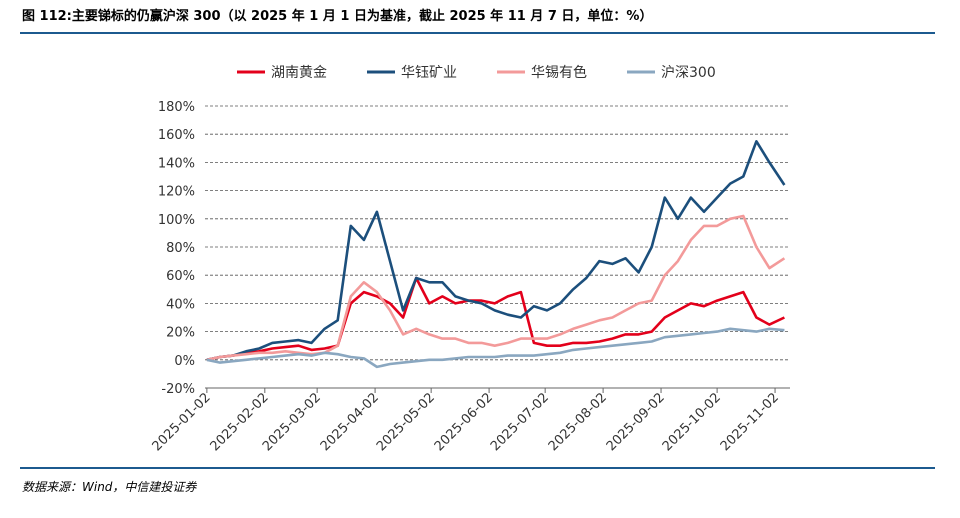  I want to click on y-tick-label: 100%, so click(176, 220).